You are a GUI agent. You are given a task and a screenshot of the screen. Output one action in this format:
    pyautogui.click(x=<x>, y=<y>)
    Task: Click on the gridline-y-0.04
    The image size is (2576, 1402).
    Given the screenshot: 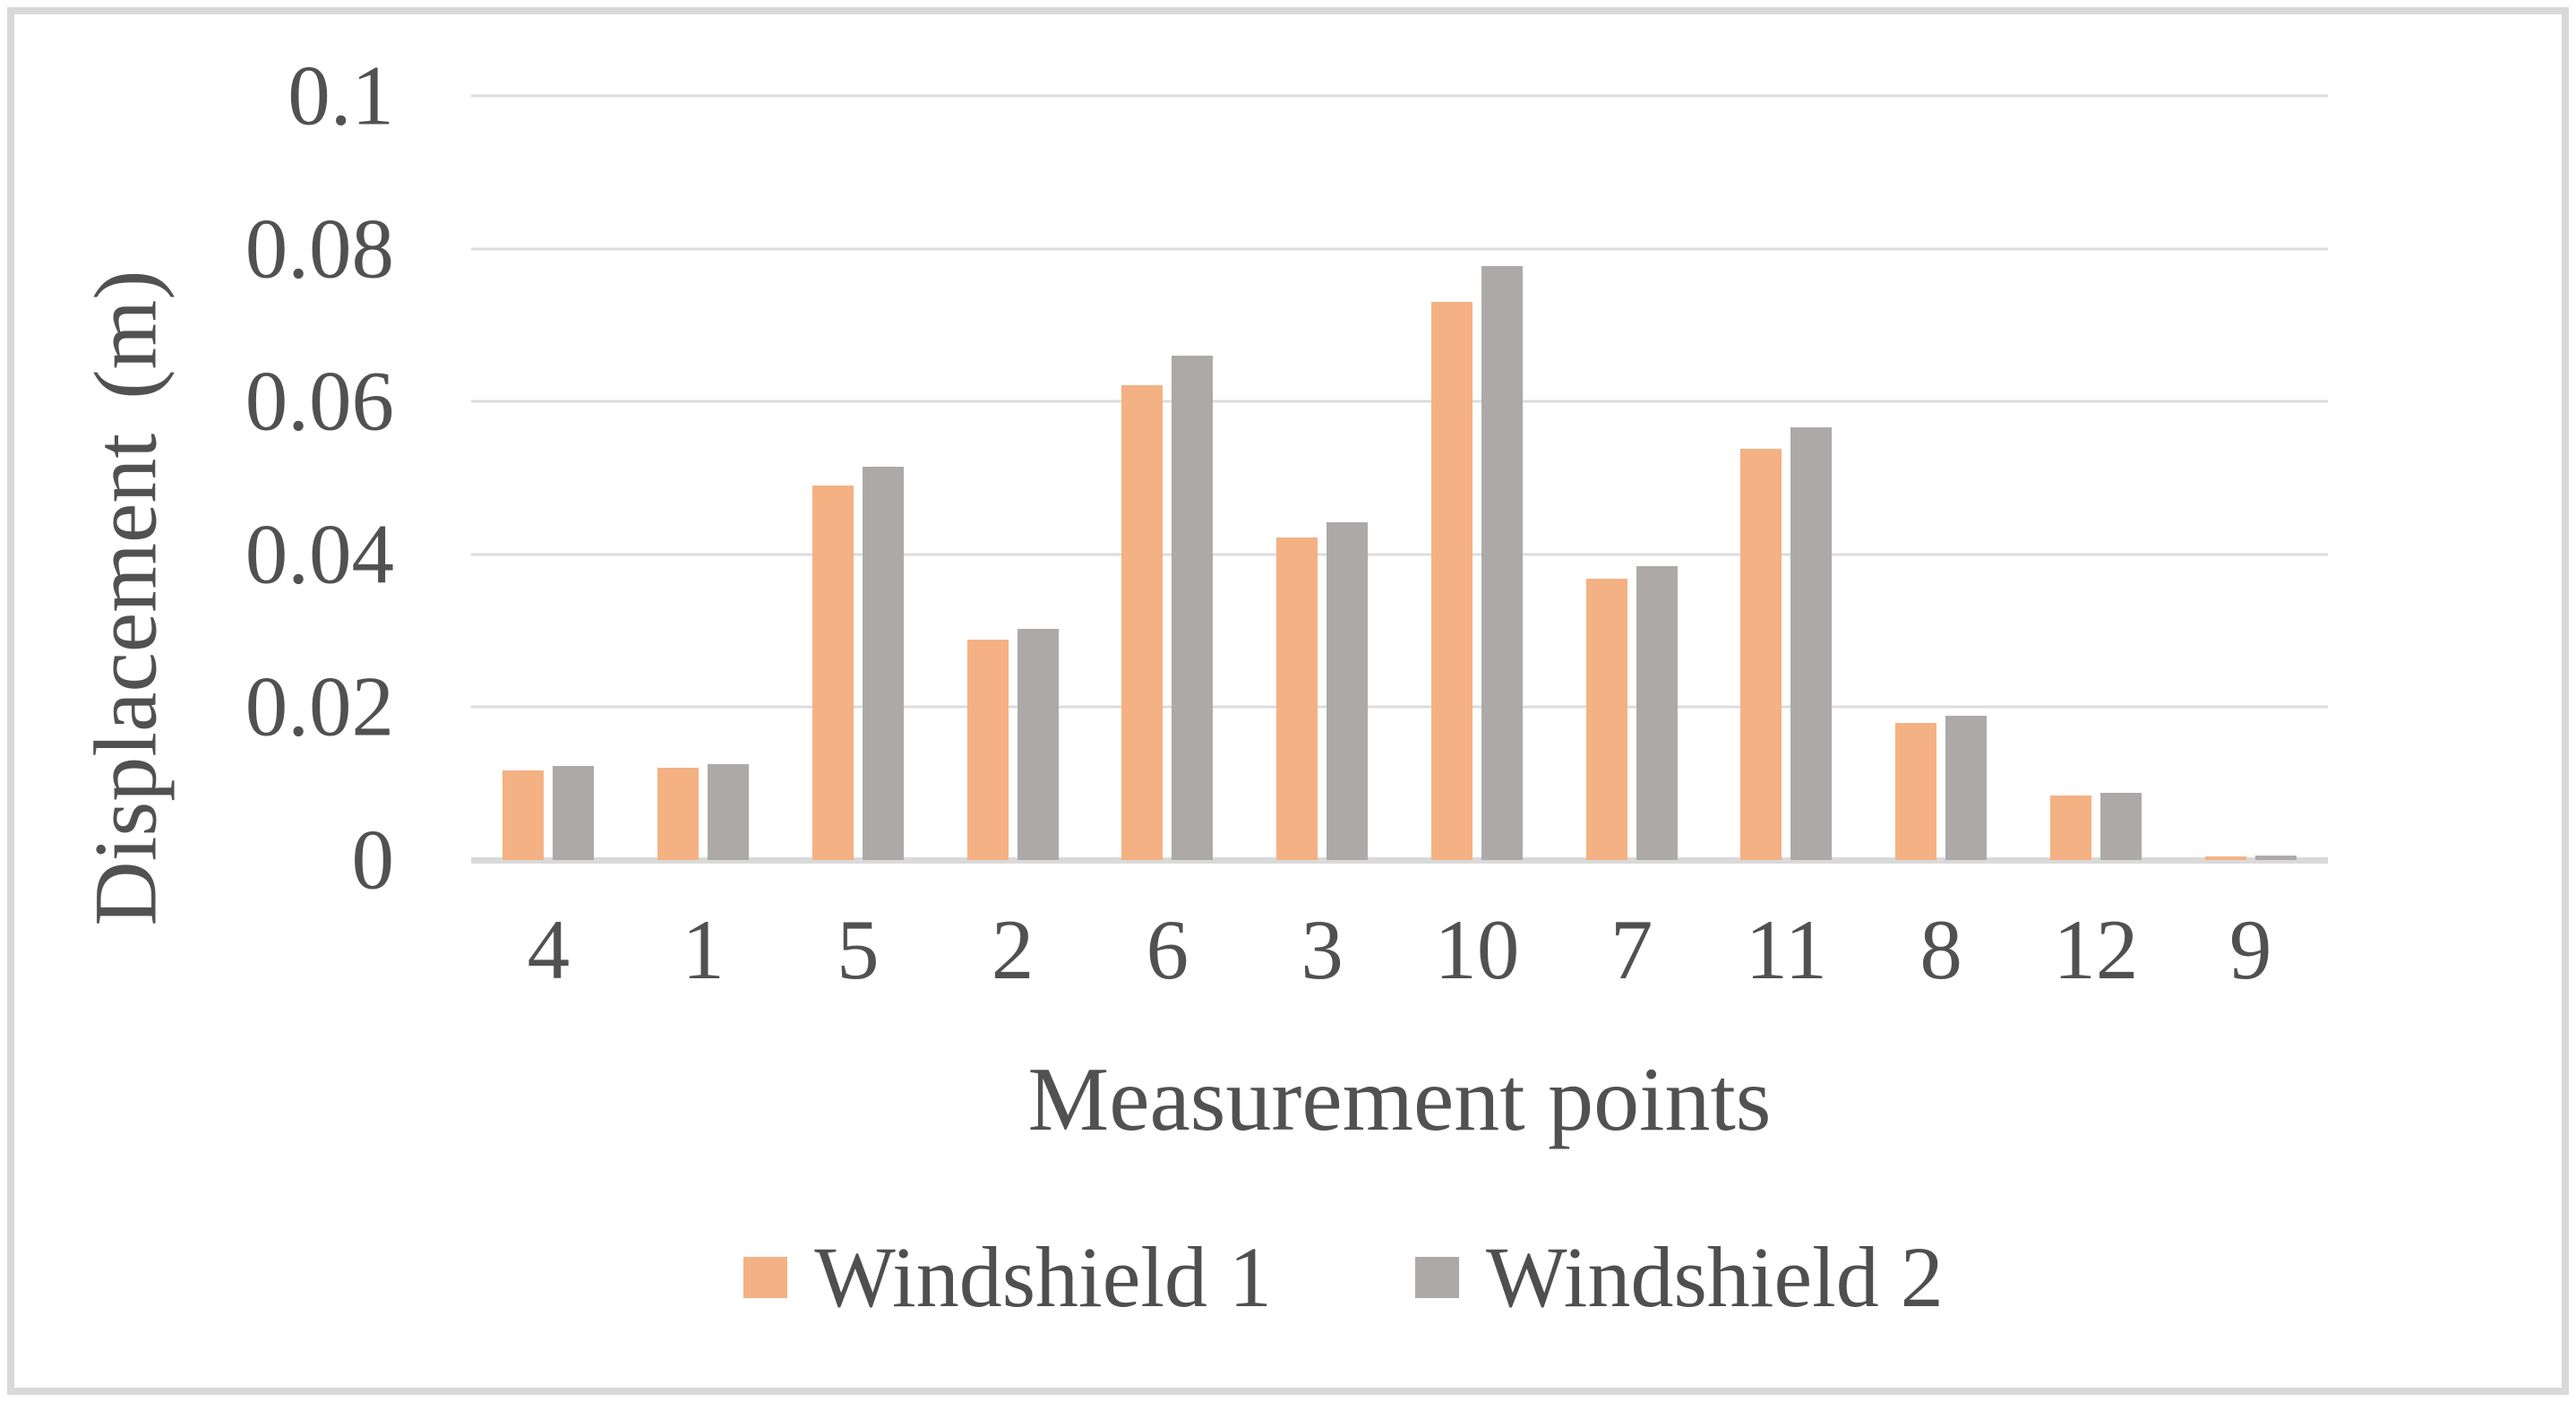 What is the action you would take?
    pyautogui.click(x=1399, y=554)
    